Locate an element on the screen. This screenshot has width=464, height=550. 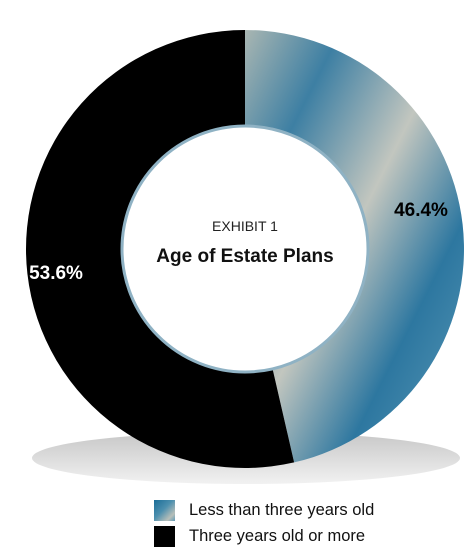
chart-title: Age of Estate Plans is located at coordinates (244, 256).